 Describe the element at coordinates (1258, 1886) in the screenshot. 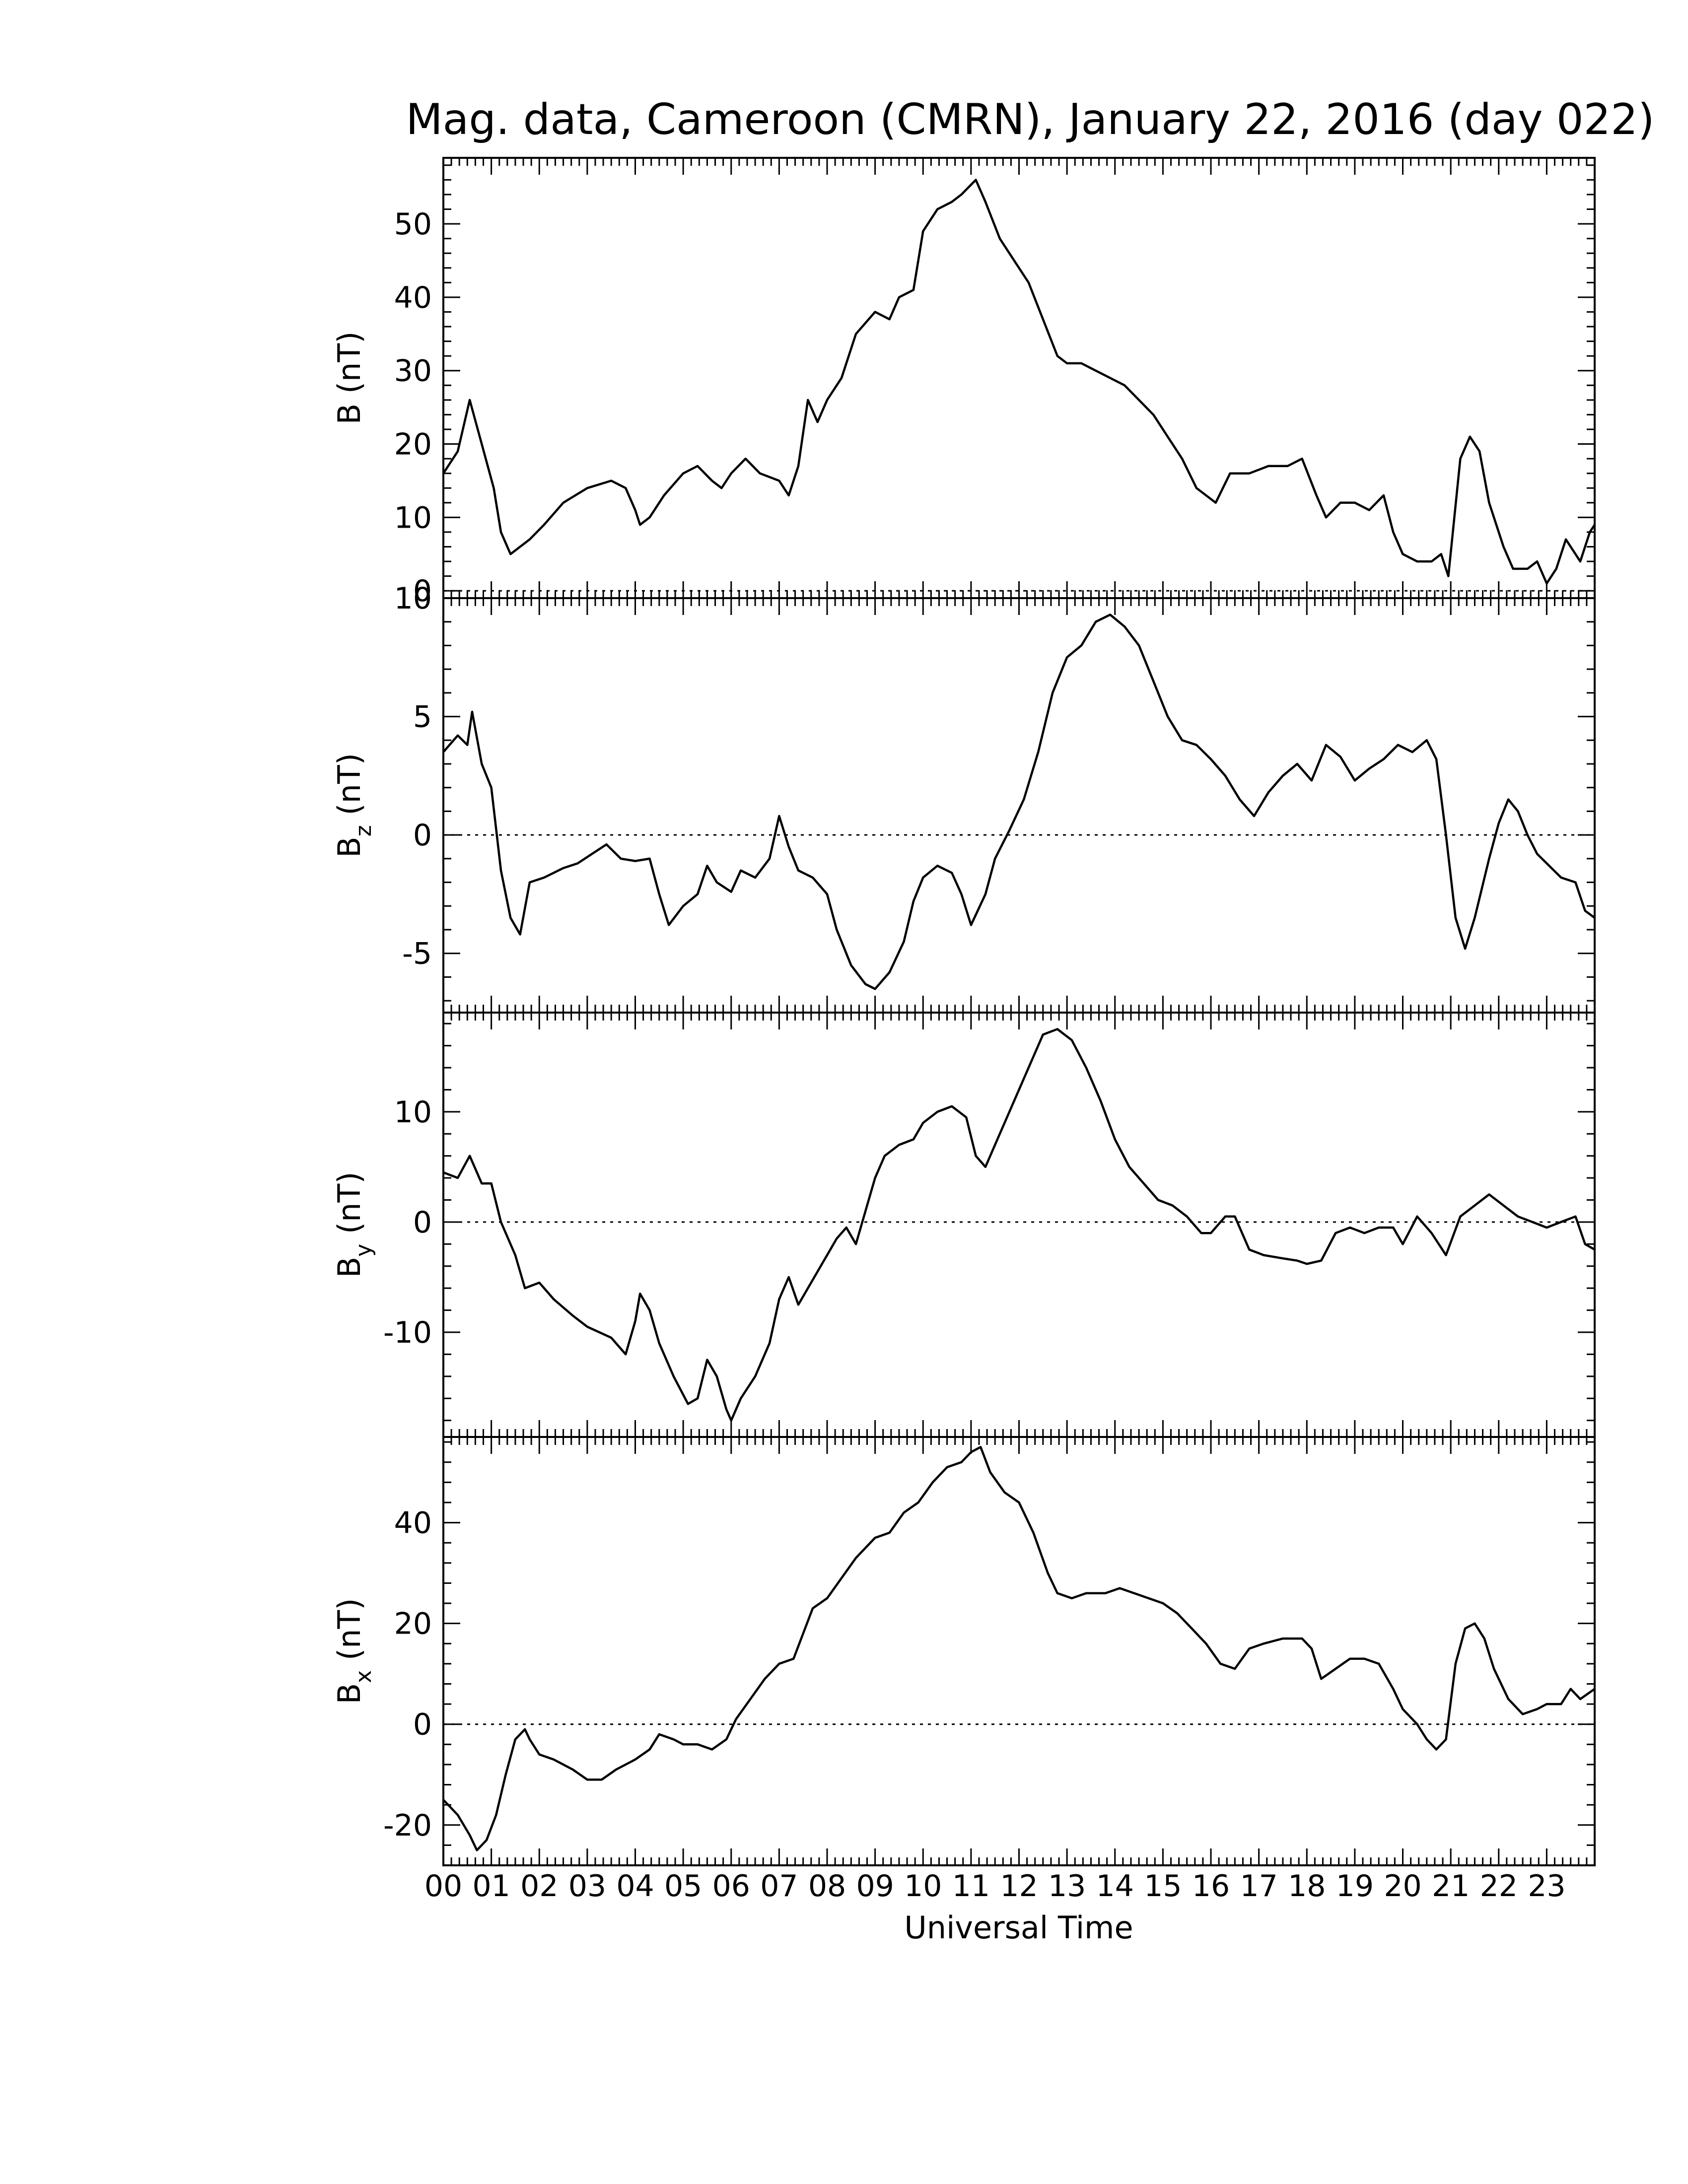

I see `x-tick-label: 17` at that location.